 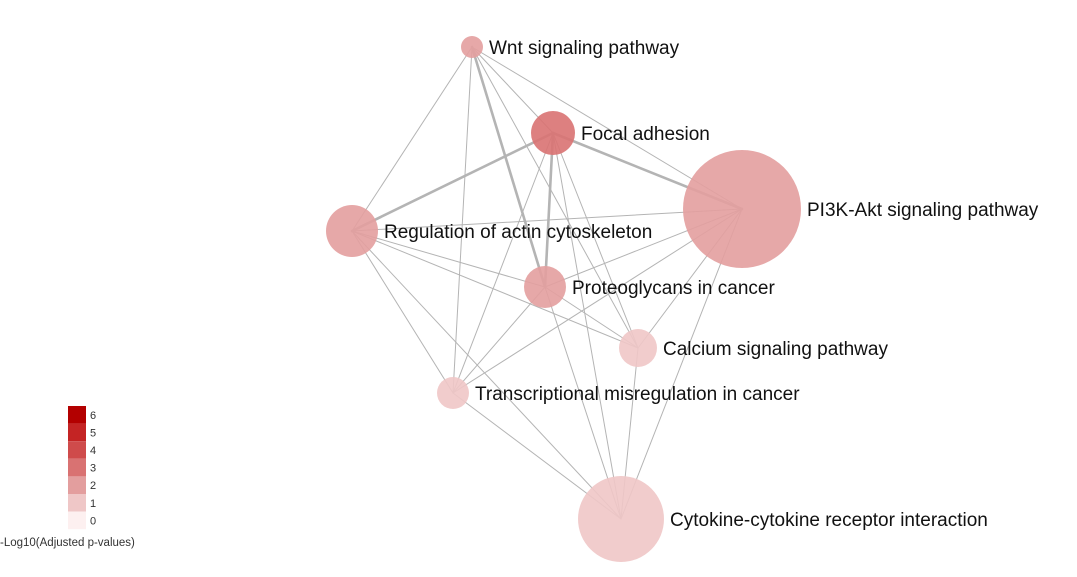 What do you see at coordinates (402, 312) in the screenshot?
I see `edge-actin-transcr` at bounding box center [402, 312].